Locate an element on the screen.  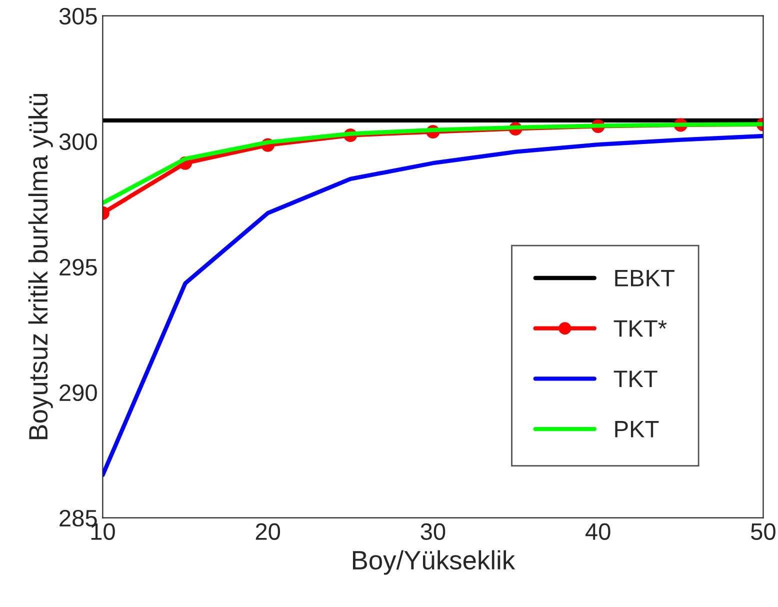
x-tick-label: 20 is located at coordinates (268, 531).